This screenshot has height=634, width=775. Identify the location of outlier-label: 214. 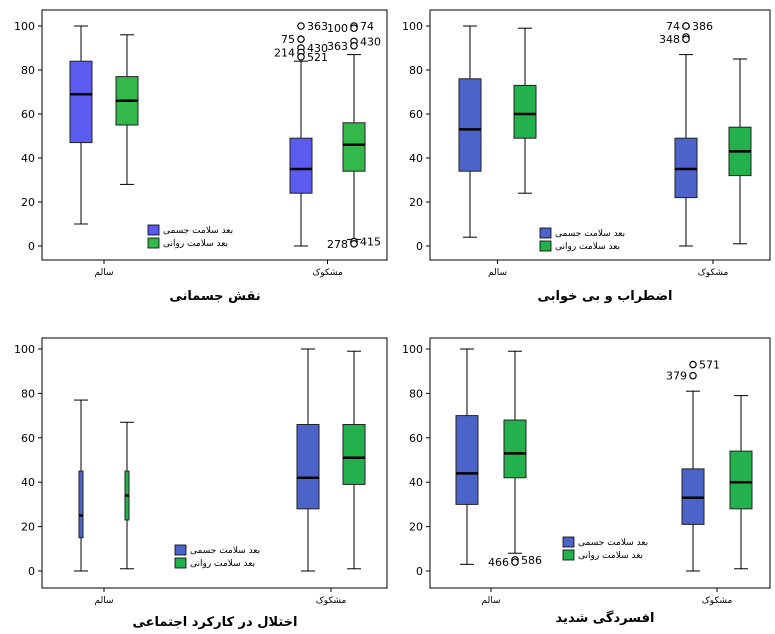
(284, 52).